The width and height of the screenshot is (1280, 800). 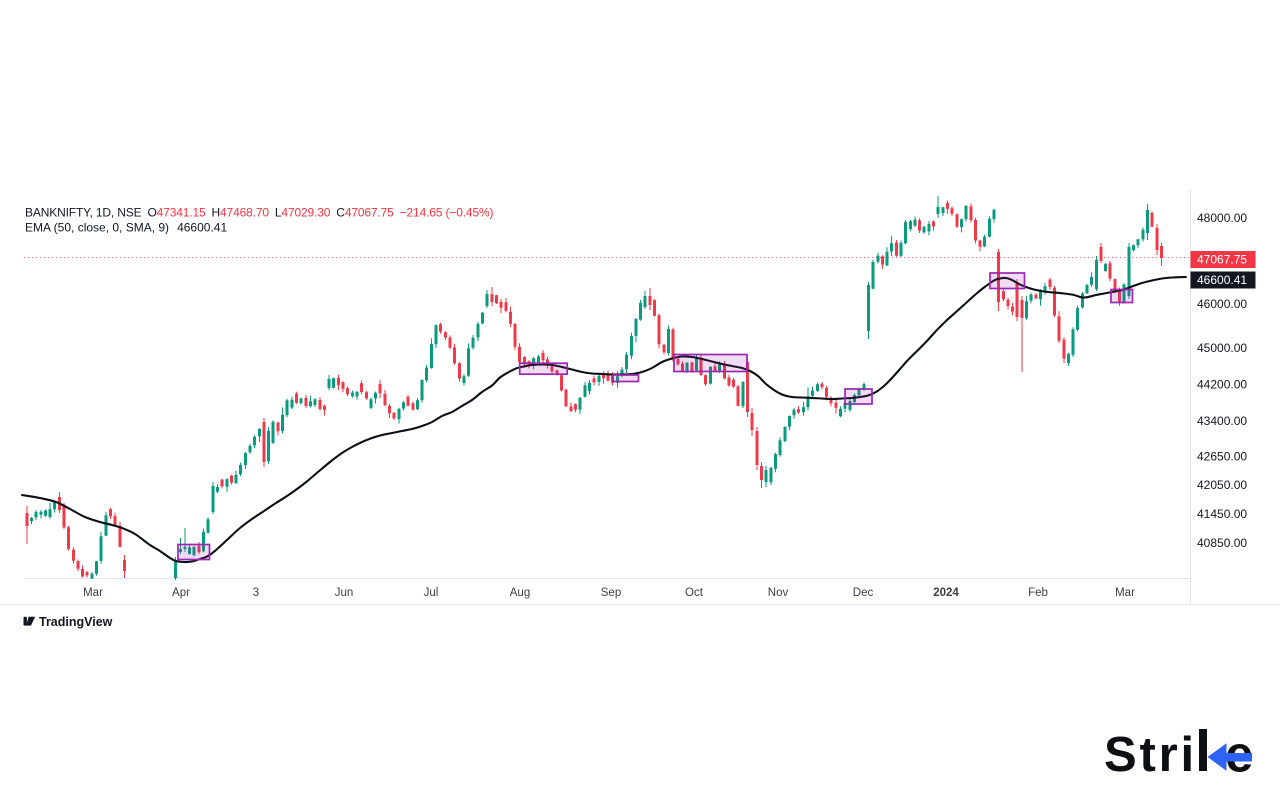 What do you see at coordinates (1222, 485) in the screenshot?
I see `svg-text: 42050.00` at bounding box center [1222, 485].